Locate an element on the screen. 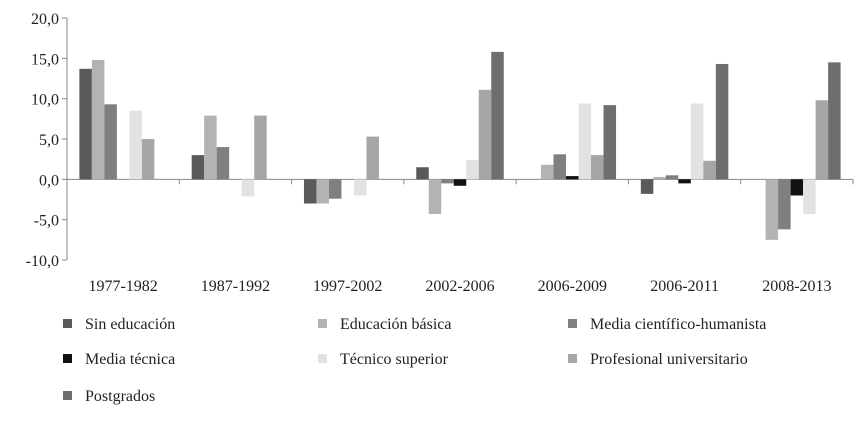 The width and height of the screenshot is (863, 425). x-category-label: 2006-2011 is located at coordinates (684, 286).